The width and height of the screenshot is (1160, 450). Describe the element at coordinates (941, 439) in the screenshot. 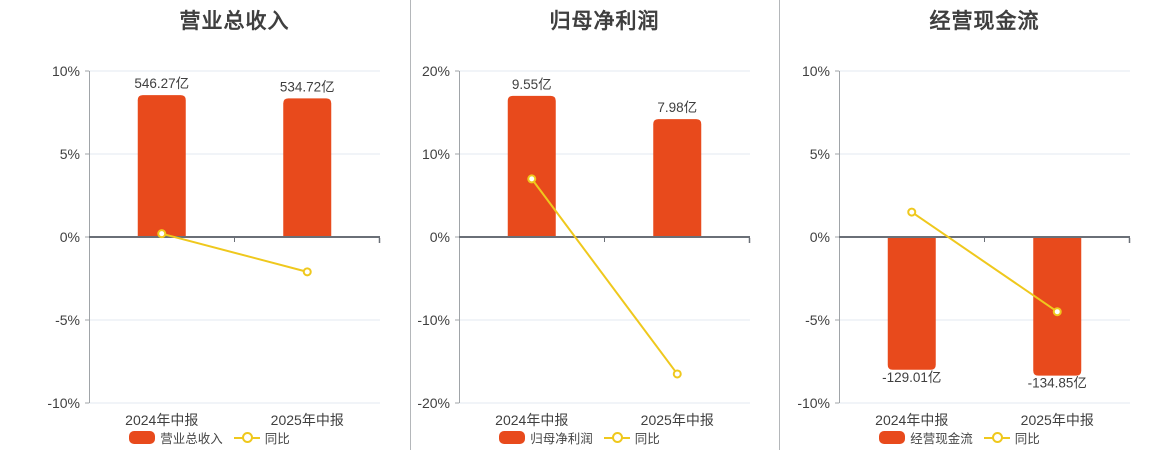

I see `legend-label-cash-flow: 经营现金流` at that location.